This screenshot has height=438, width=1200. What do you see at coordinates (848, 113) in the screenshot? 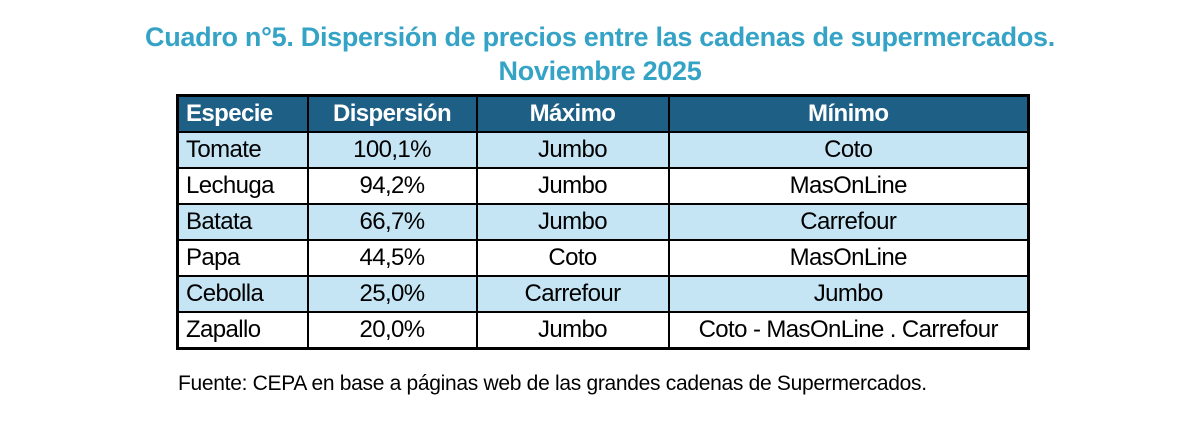
I see `column-header-minimo: Mínimo` at bounding box center [848, 113].